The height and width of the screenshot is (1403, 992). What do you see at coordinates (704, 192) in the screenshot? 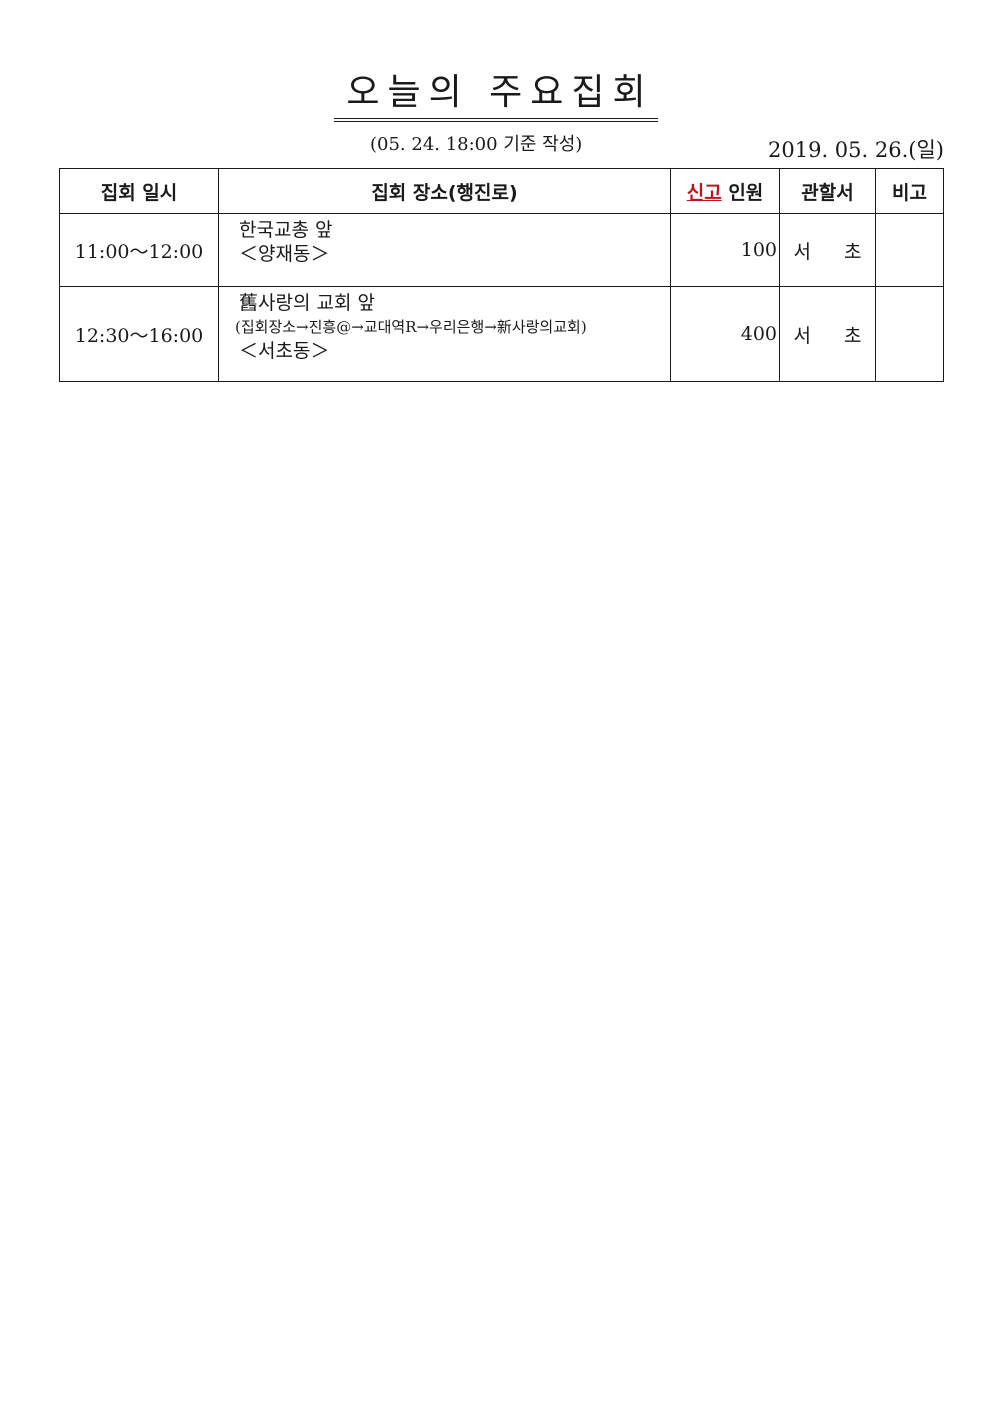
I see `header-count-reported: 신고` at bounding box center [704, 192].